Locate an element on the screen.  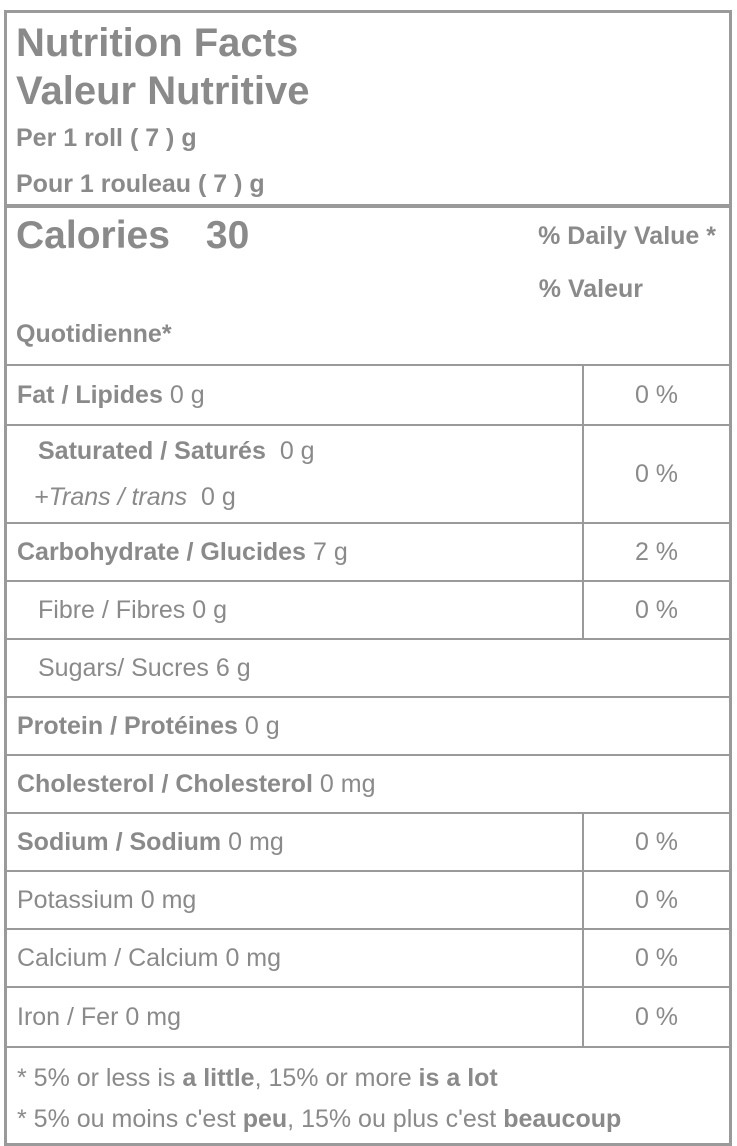
nutrient-name: +Trans / trans is located at coordinates (111, 496).